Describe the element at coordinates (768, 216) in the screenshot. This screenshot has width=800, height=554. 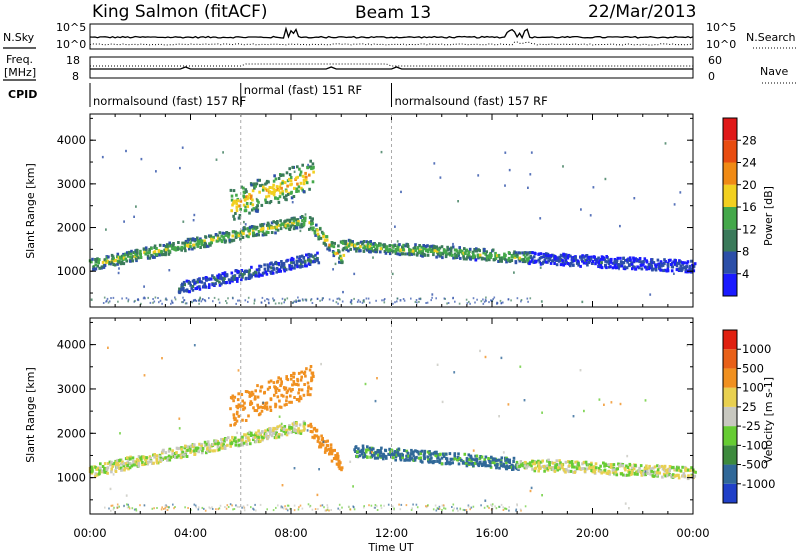
I see `power-colorbar-label: Power [dB]` at that location.